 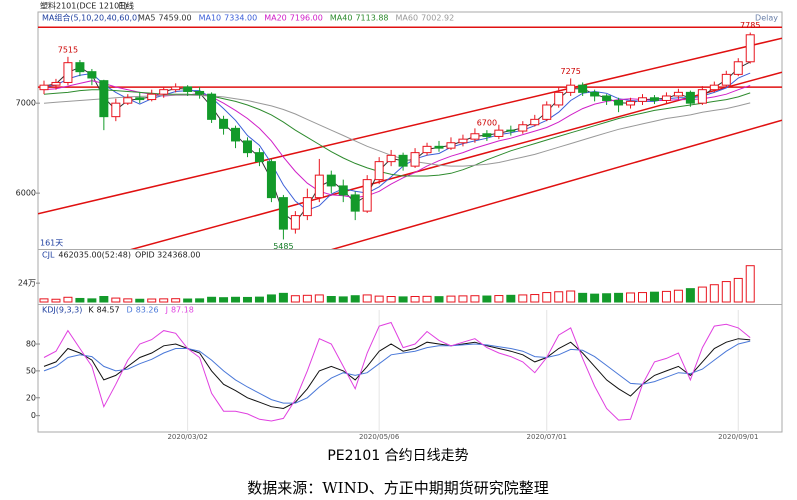 I want to click on y-tick-label: 7000, so click(x=26, y=103).